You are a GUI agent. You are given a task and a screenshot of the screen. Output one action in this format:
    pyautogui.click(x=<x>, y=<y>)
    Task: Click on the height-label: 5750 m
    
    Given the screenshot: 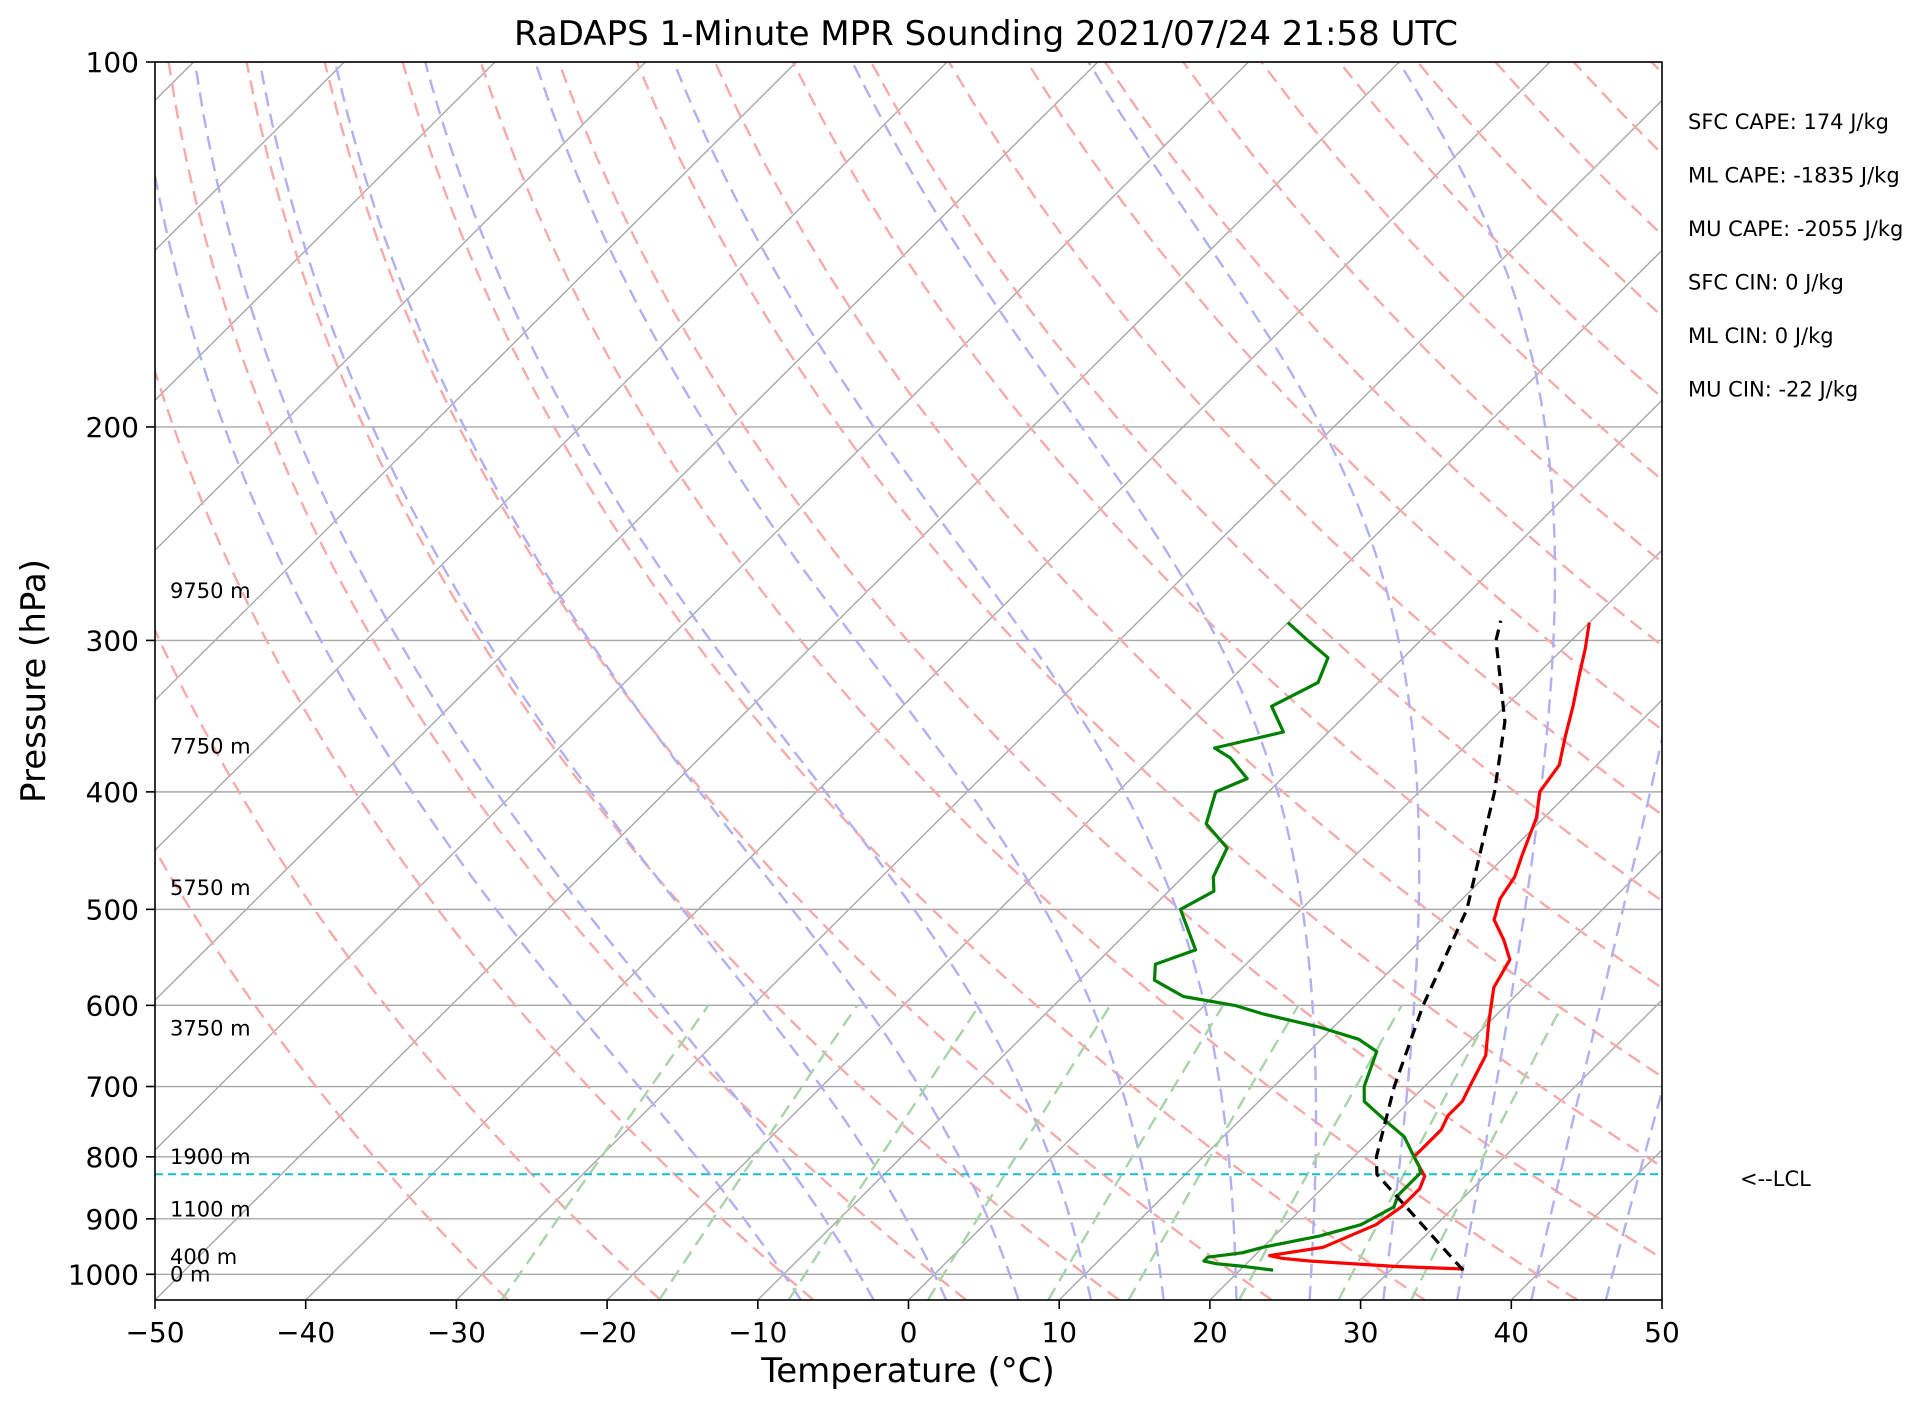 What is the action you would take?
    pyautogui.click(x=210, y=888)
    